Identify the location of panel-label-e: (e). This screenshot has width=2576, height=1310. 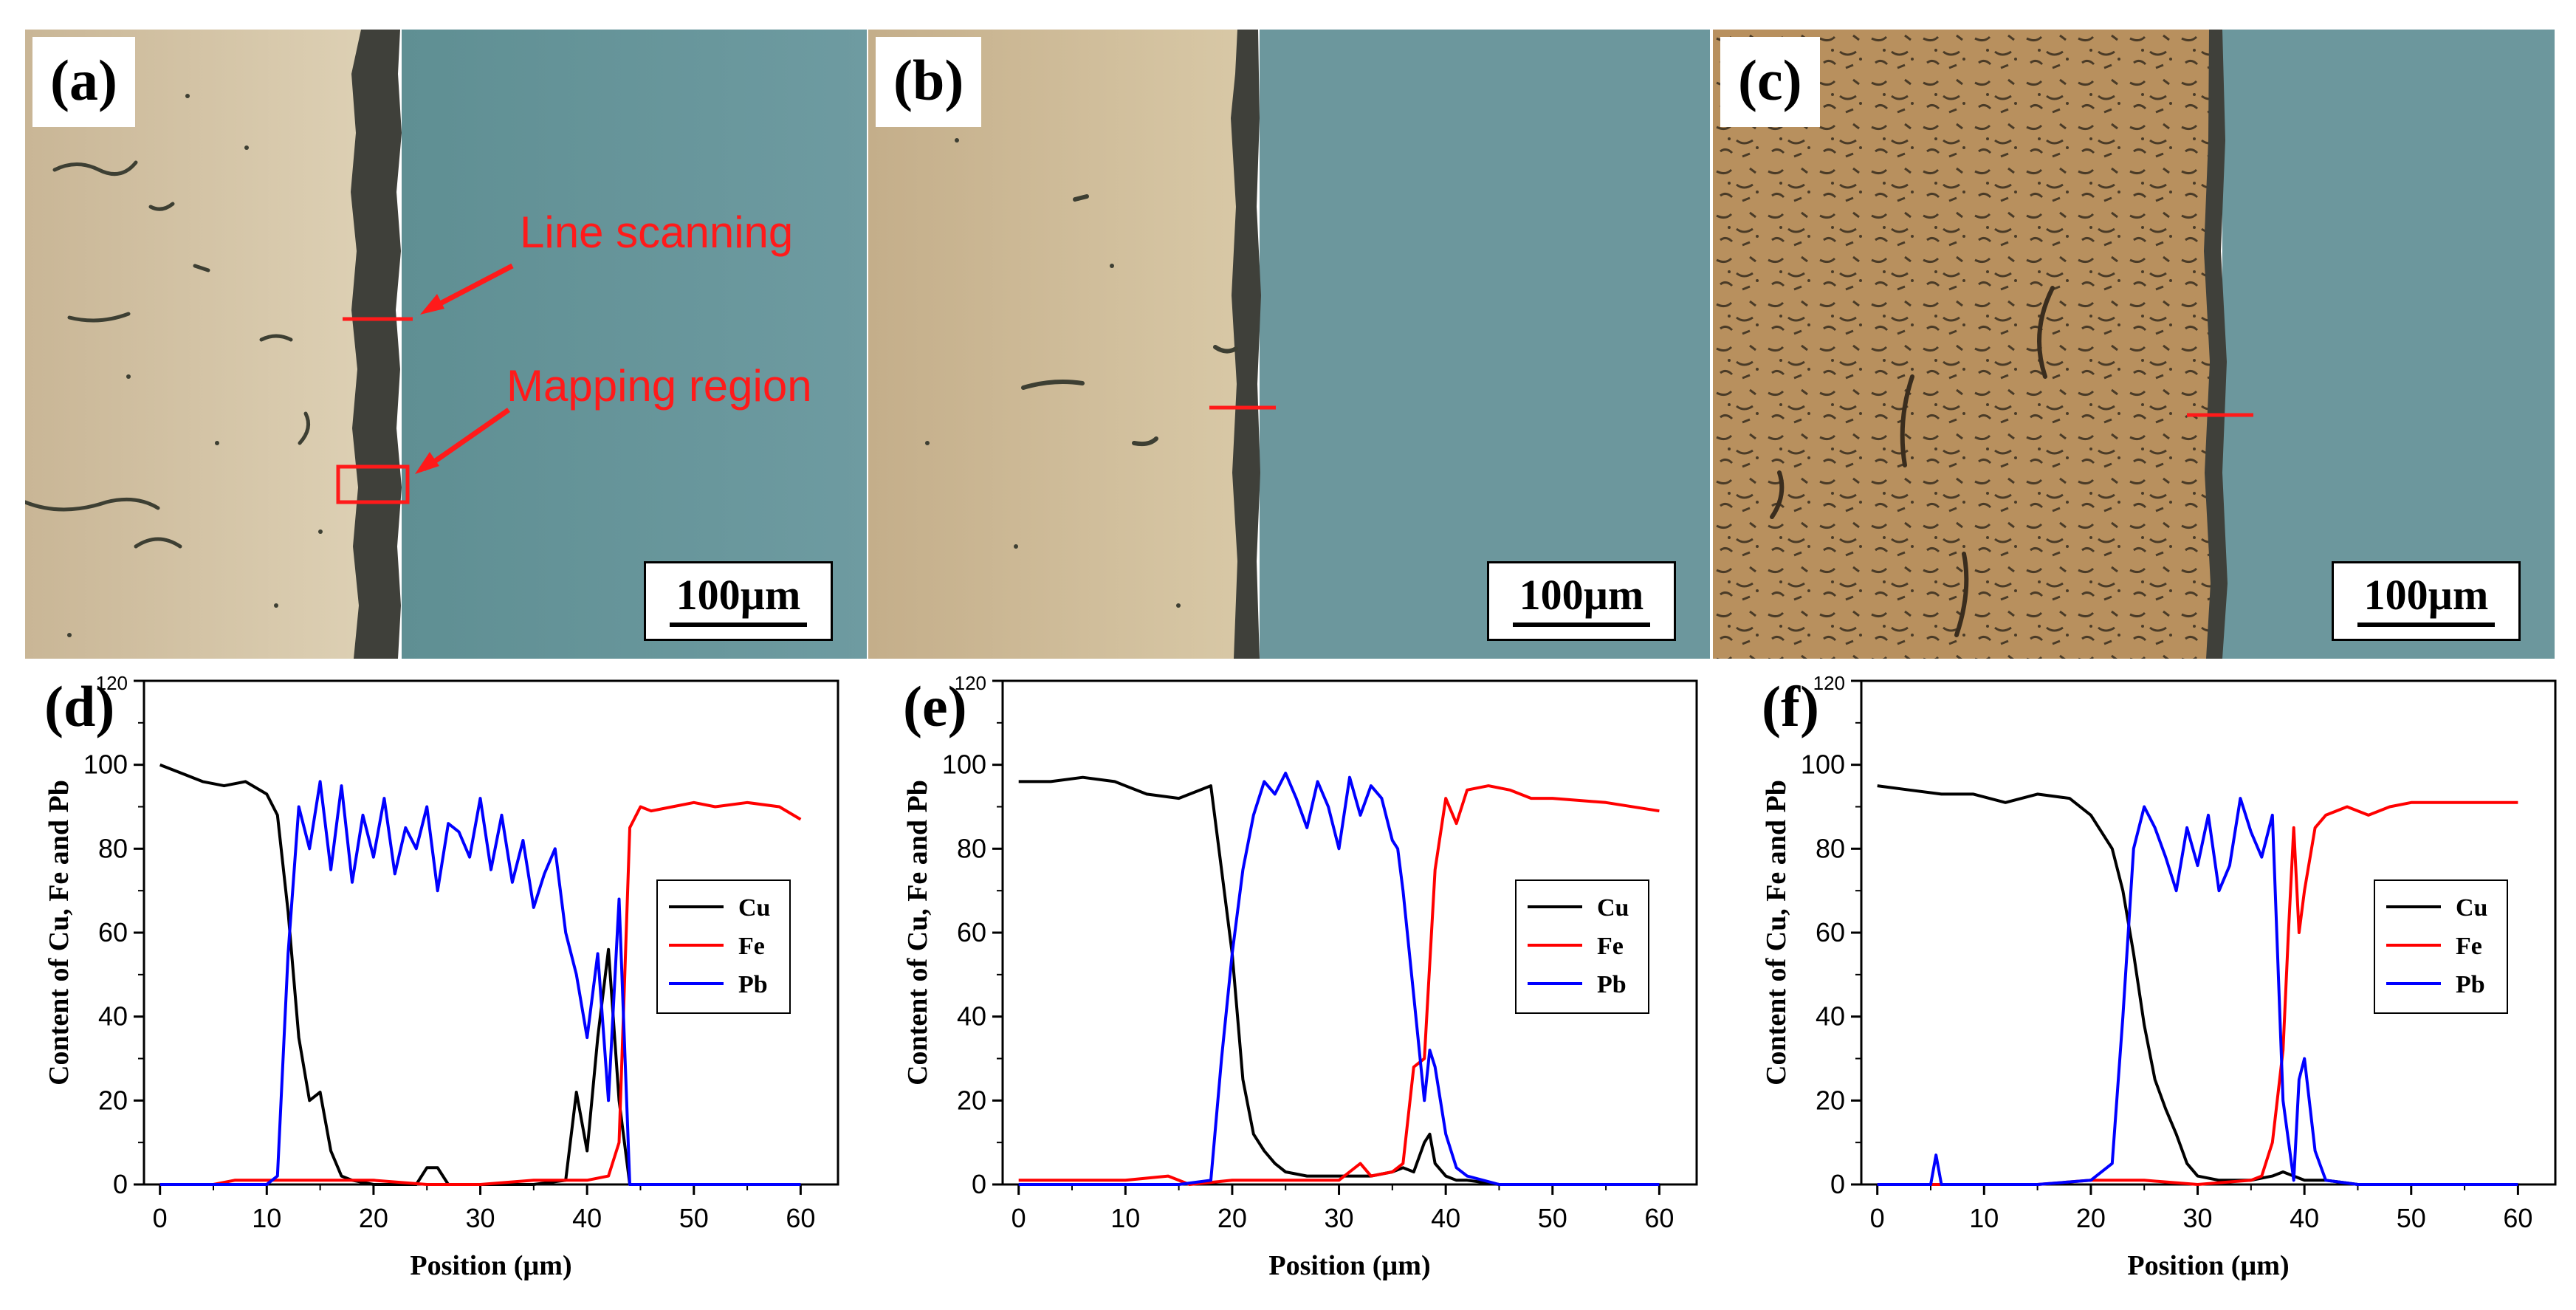
(935, 706).